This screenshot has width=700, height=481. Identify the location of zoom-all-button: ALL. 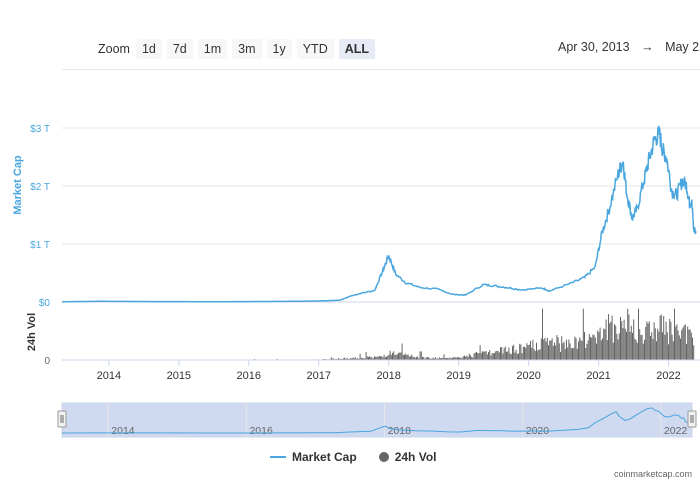
(357, 49).